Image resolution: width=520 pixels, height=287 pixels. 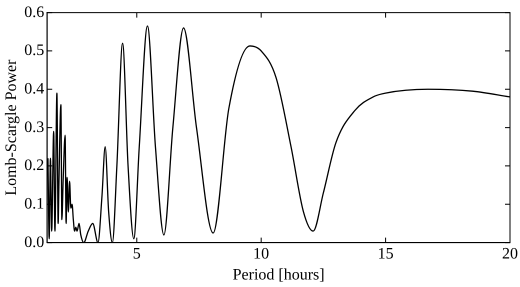 I want to click on y-axis-title: Lomb-Scargle Power, so click(x=11, y=127).